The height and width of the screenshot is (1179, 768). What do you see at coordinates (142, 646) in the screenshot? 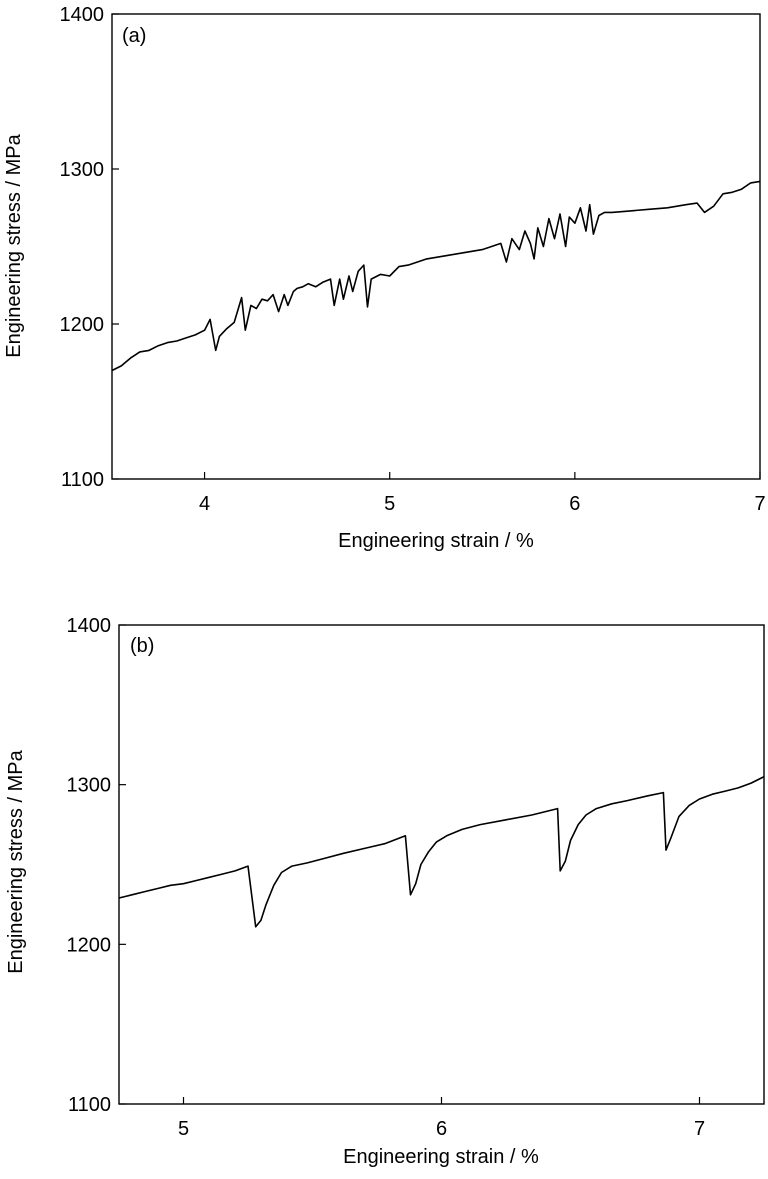
I see `panel-b-label: (b)` at bounding box center [142, 646].